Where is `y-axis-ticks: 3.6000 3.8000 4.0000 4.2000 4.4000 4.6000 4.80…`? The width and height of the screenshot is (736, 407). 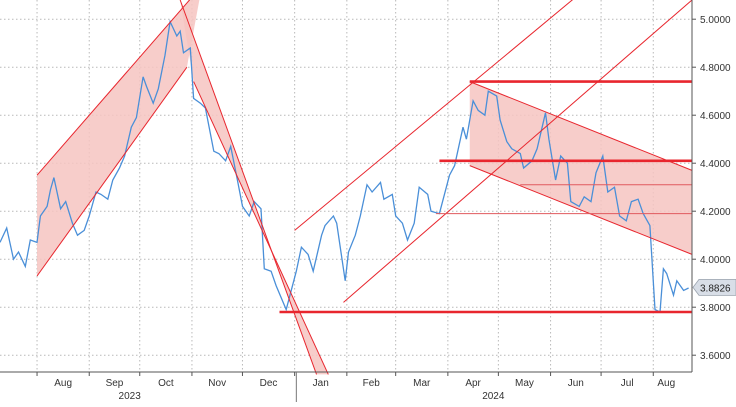
y-axis-ticks: 3.6000 3.8000 4.0000 4.2000 4.4000 4.6000 4.80… is located at coordinates (711, 188).